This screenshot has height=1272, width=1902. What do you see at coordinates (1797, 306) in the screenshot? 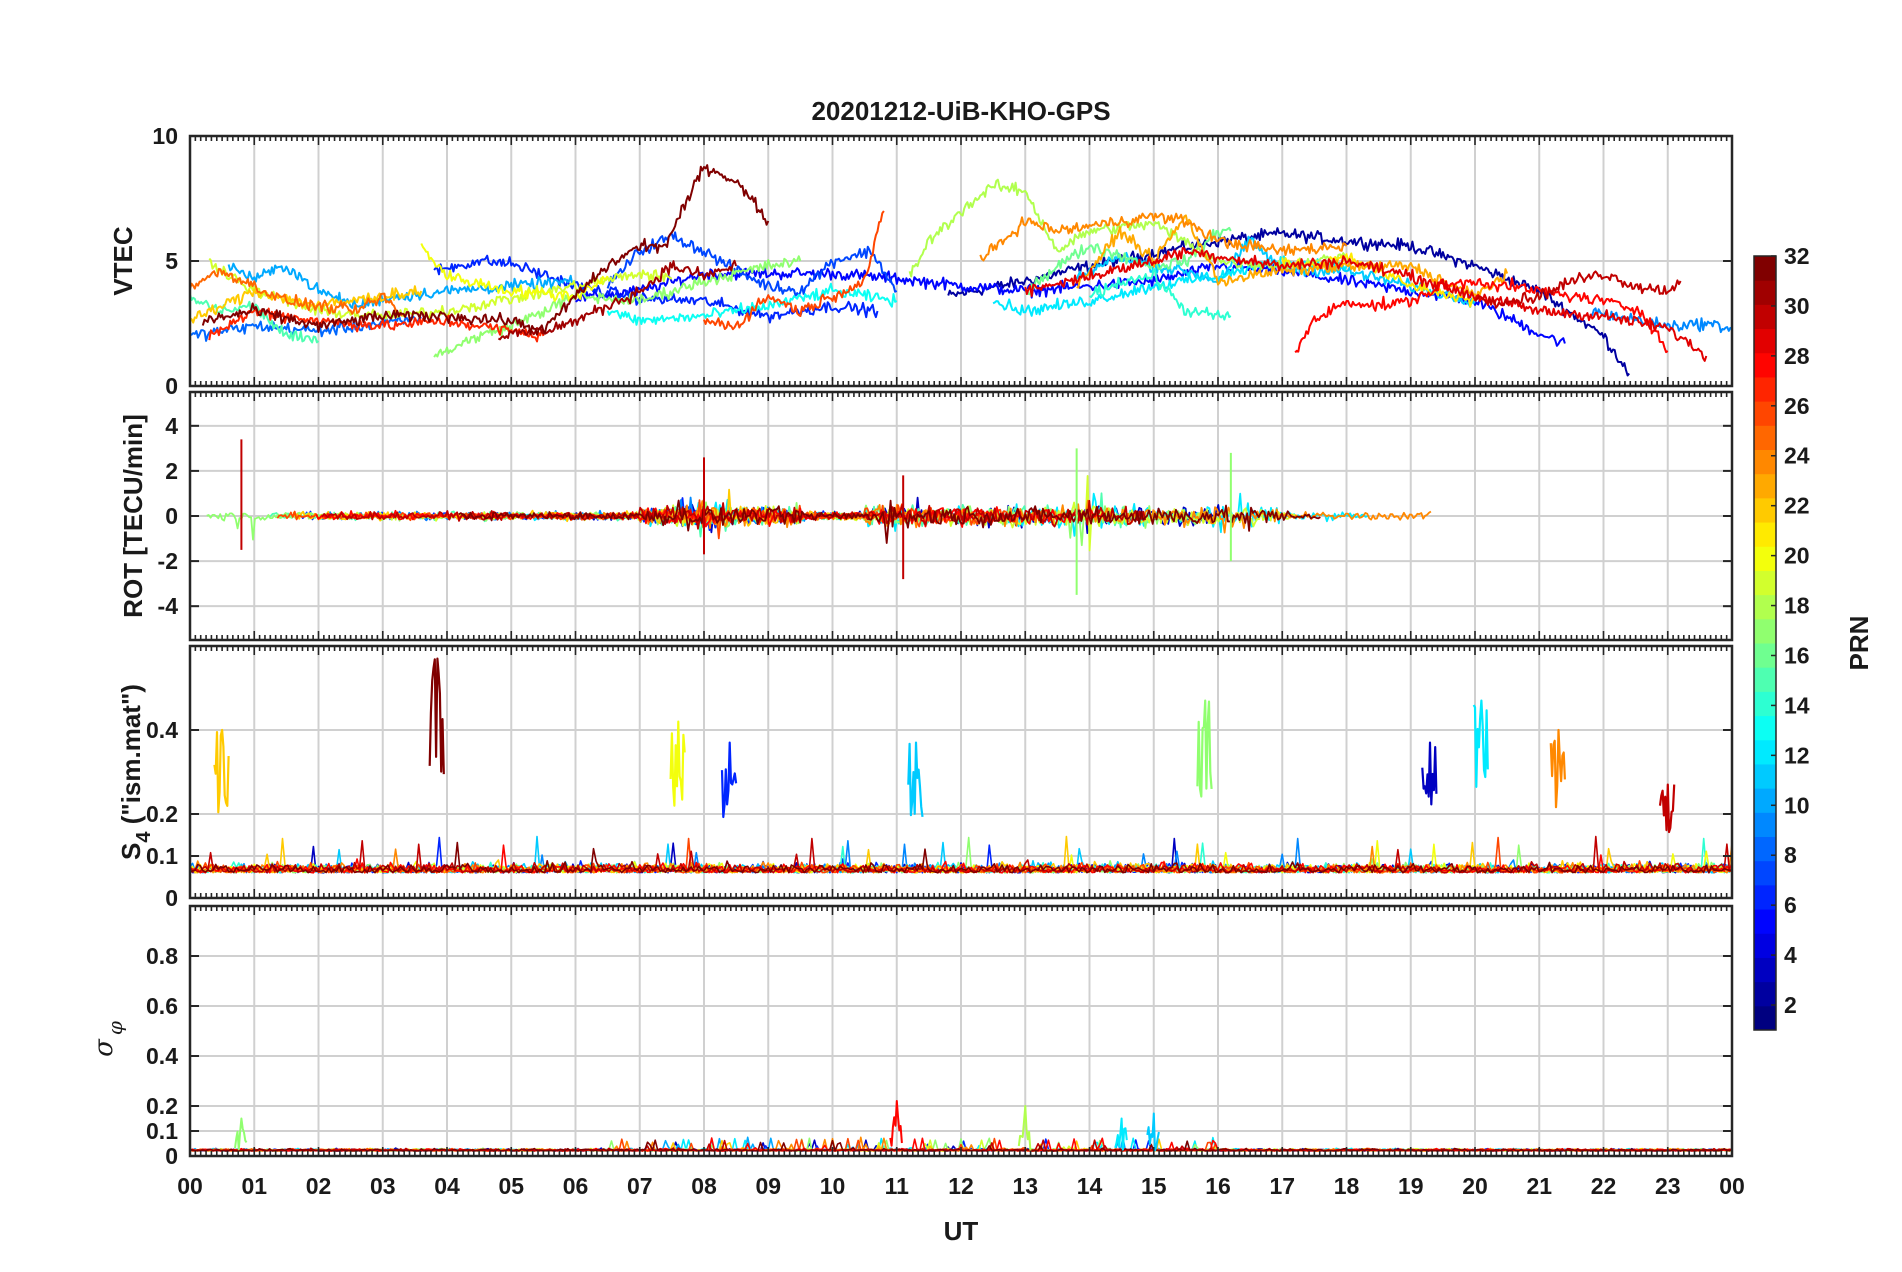
I see `colorbar-tick-label: 30` at bounding box center [1797, 306].